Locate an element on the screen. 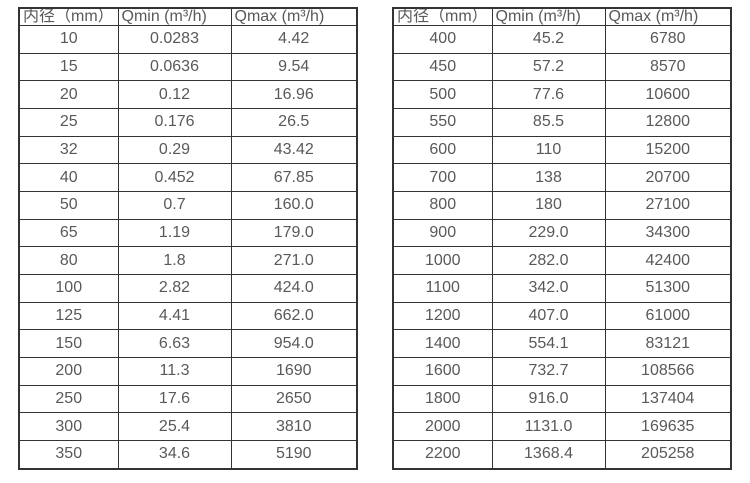 The image size is (750, 483). table-cell: 10 is located at coordinates (68, 39).